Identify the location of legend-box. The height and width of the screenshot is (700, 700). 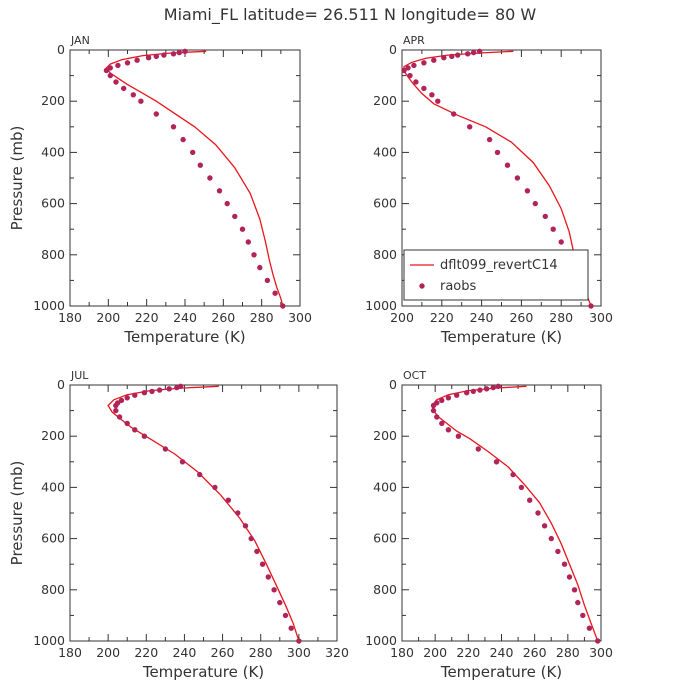
(496, 275).